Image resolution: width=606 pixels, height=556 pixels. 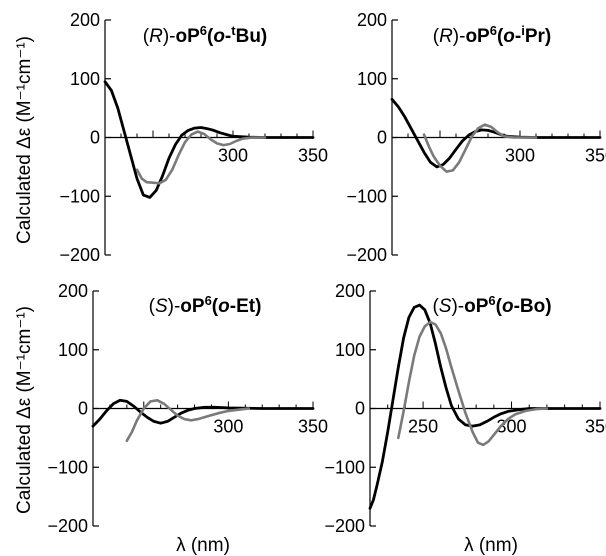 What do you see at coordinates (205, 35) in the screenshot?
I see `panel-title: (R)-oP6(o-tBu)` at bounding box center [205, 35].